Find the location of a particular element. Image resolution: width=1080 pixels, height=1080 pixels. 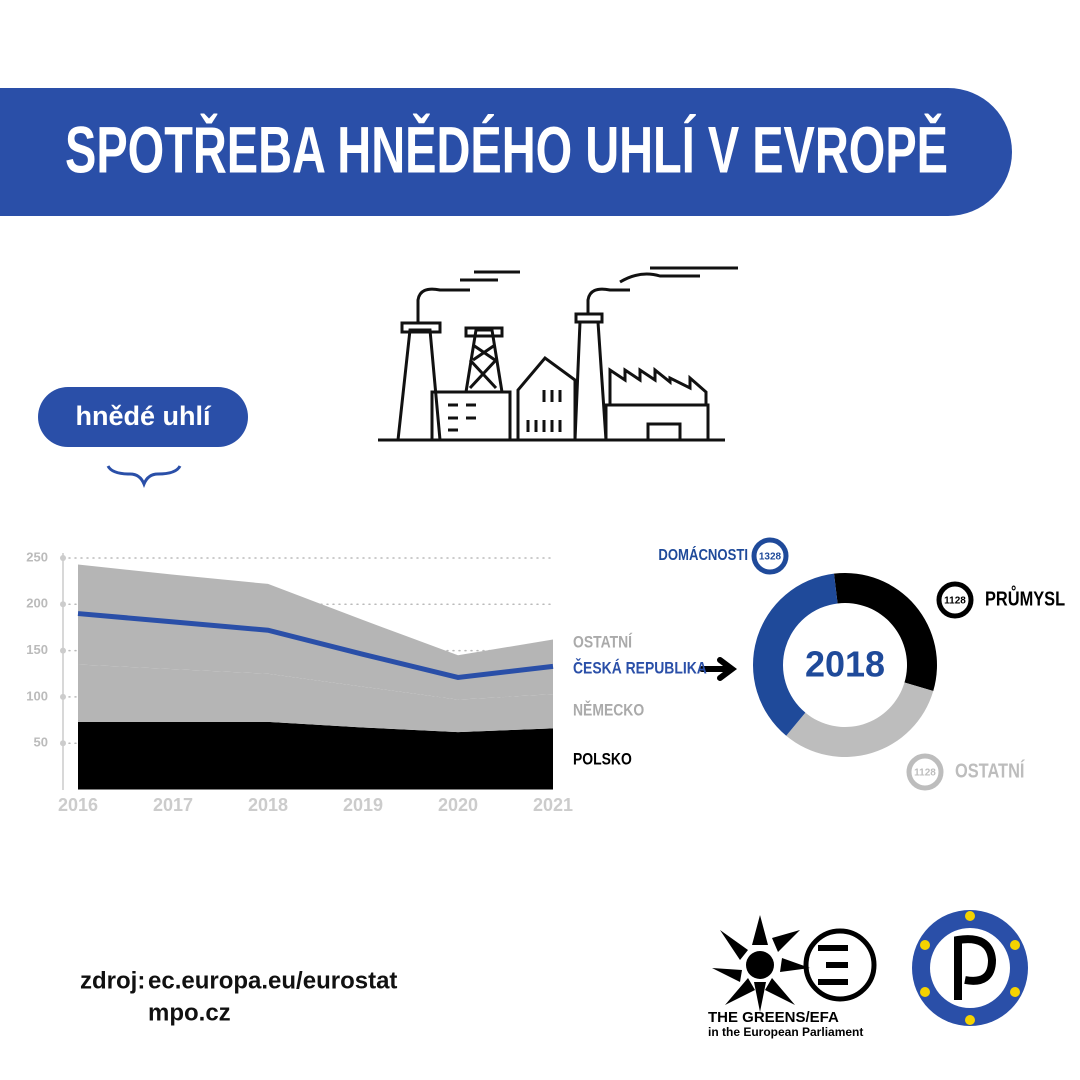

badge-label: hnědé uhlí is located at coordinates (144, 416).